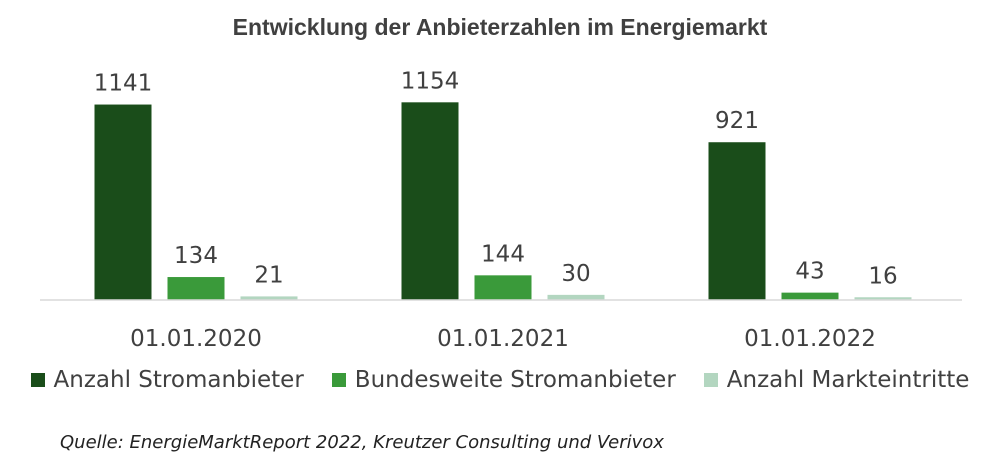 This screenshot has width=1000, height=472. Describe the element at coordinates (575, 274) in the screenshot. I see `data-label-3-2: 30` at that location.